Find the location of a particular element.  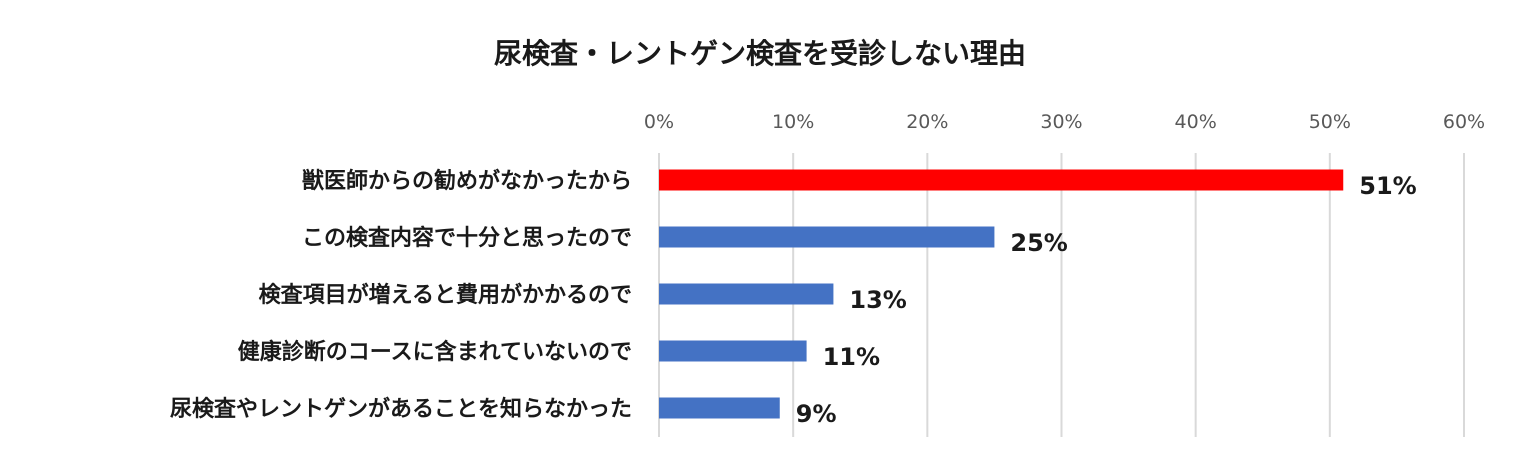

data-label: 13% is located at coordinates (877, 300).